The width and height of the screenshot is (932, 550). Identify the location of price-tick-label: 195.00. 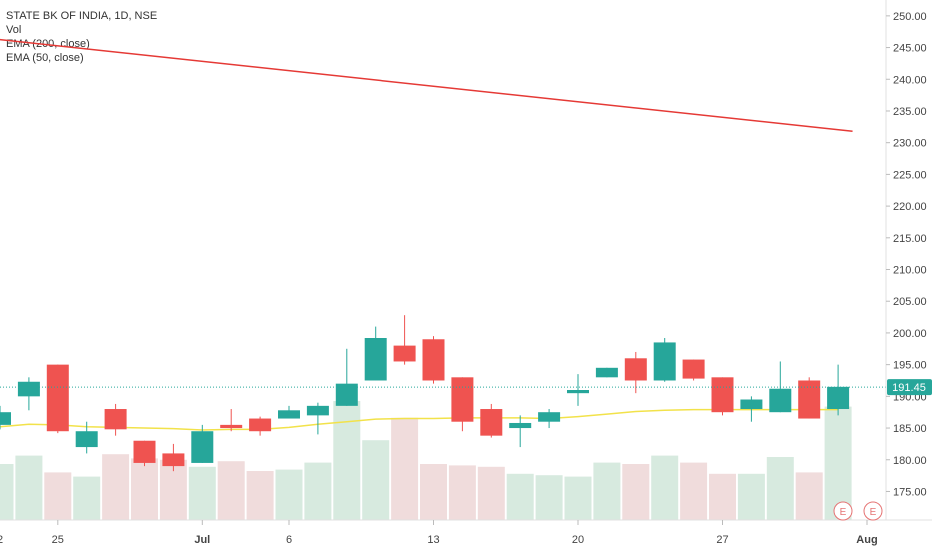
(910, 366).